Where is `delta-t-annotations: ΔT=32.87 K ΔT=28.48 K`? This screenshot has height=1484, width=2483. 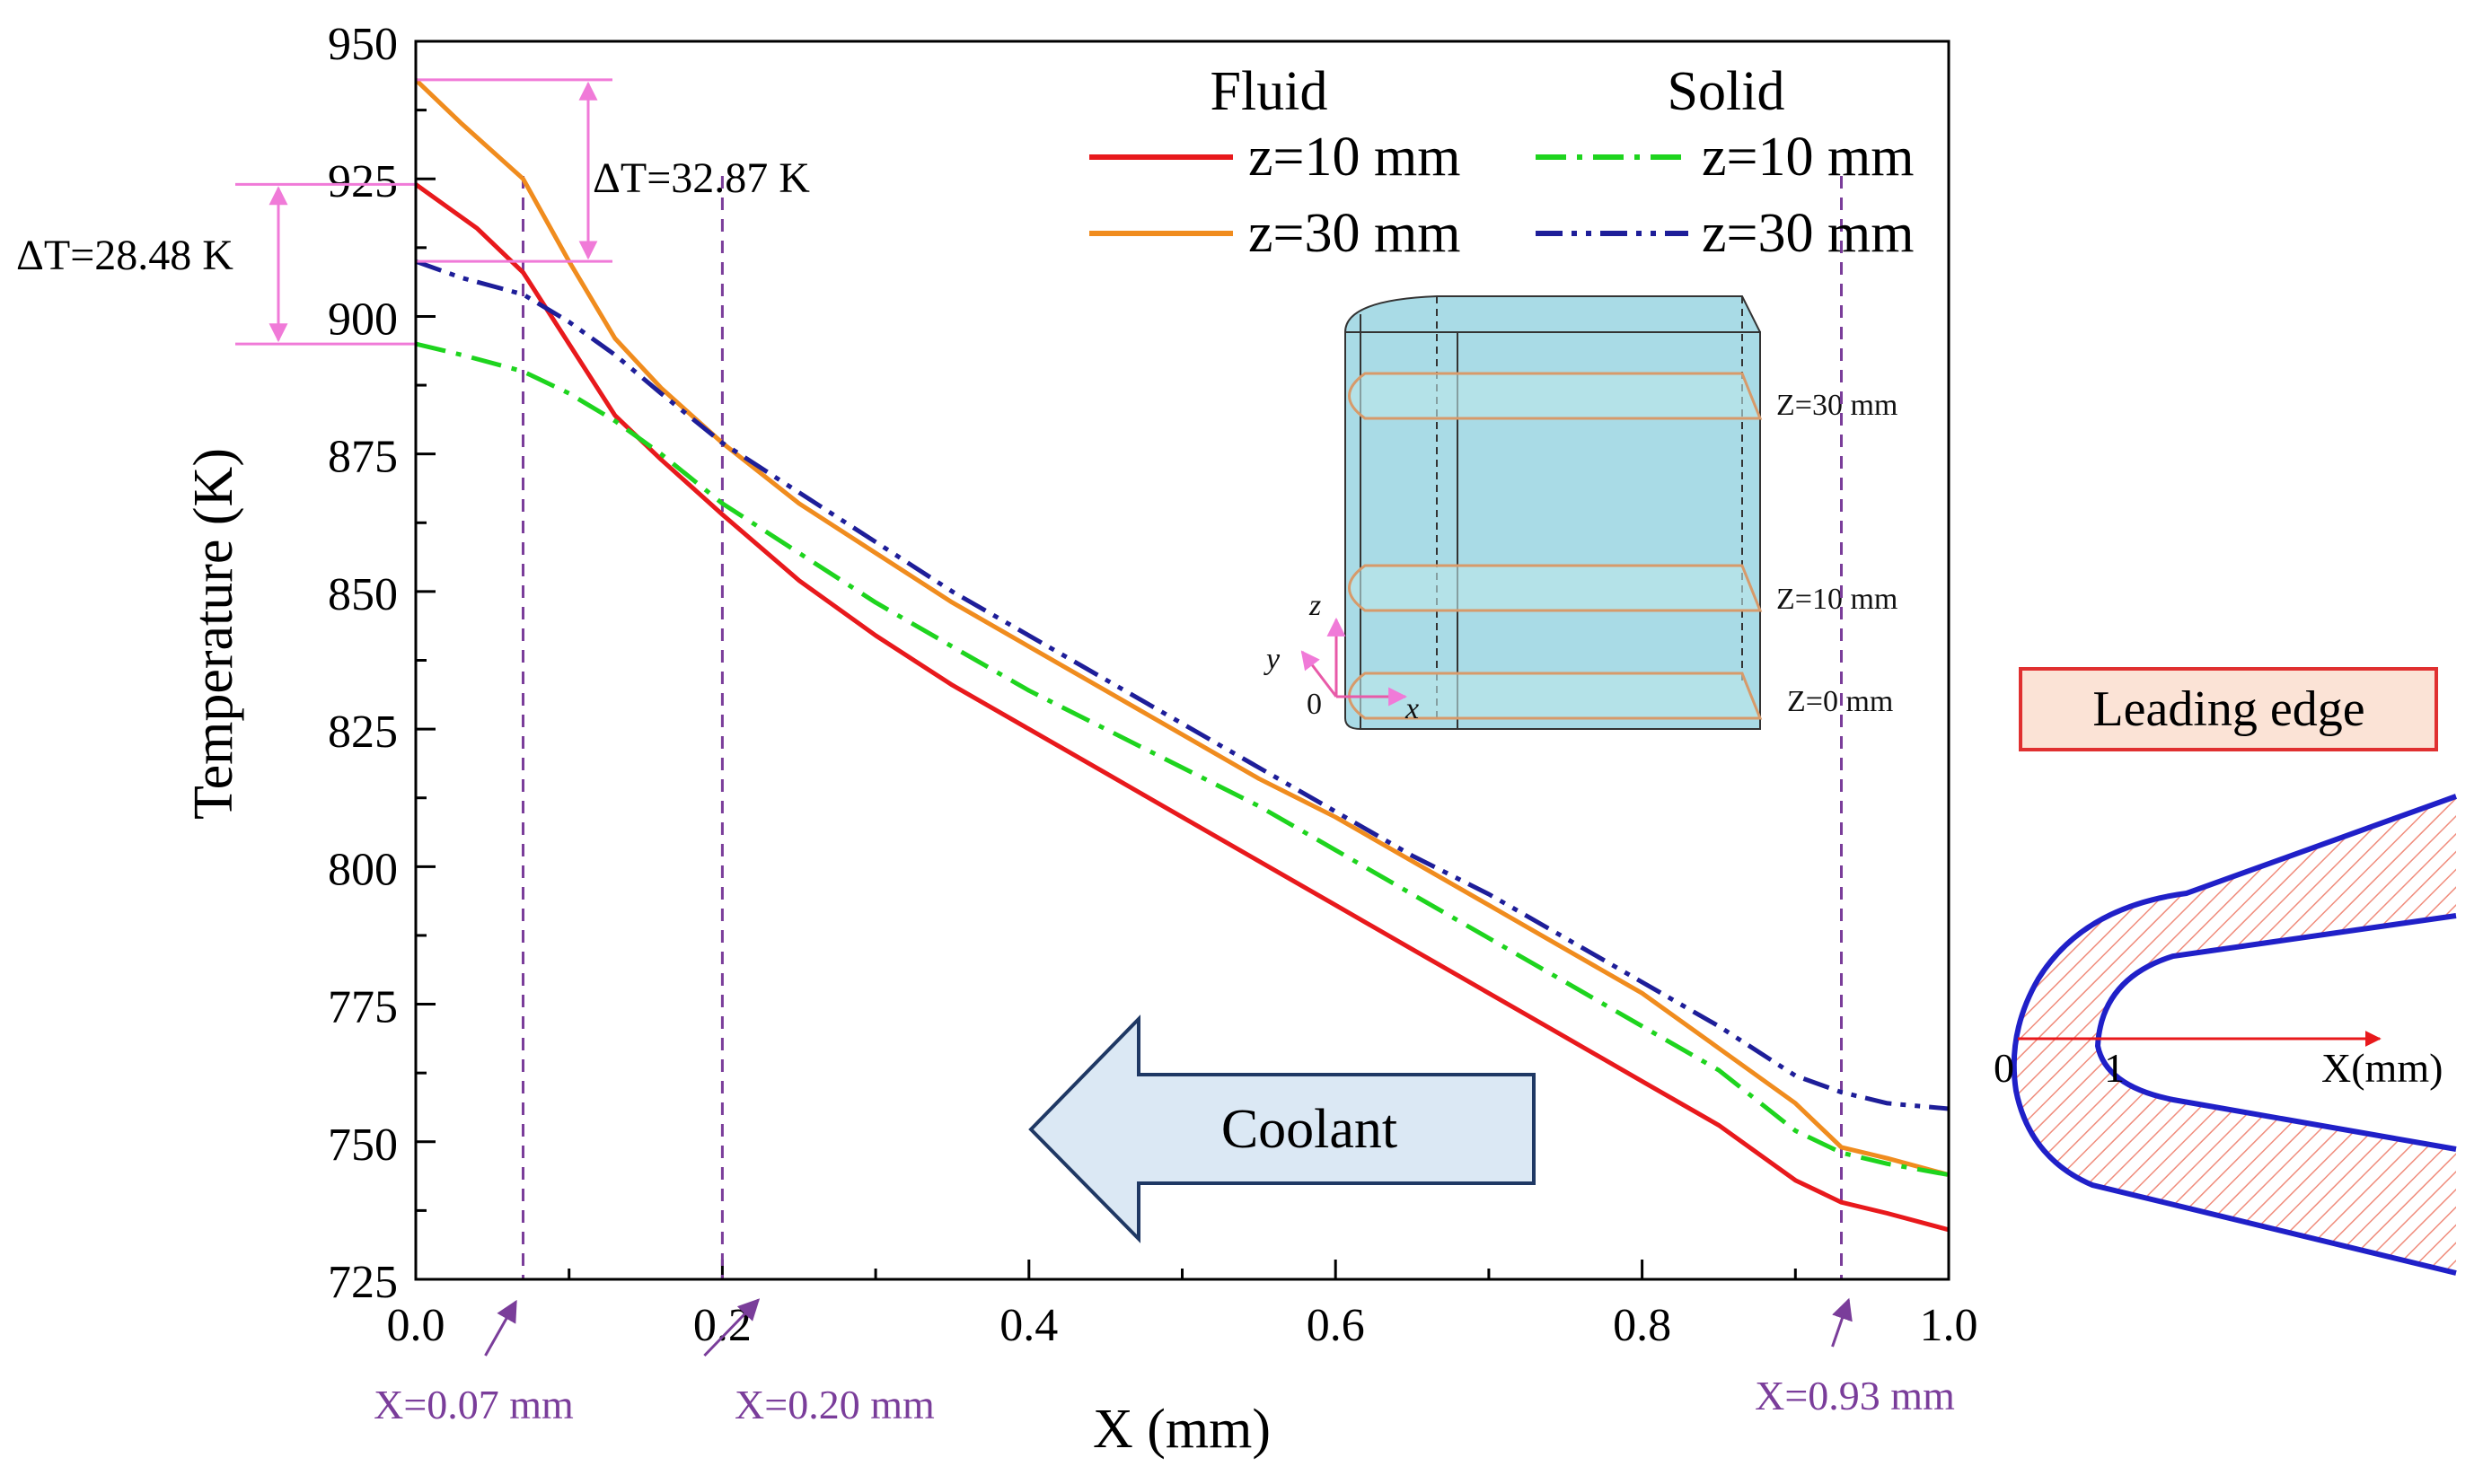 delta-t-annotations: ΔT=32.87 K ΔT=28.48 K is located at coordinates (413, 212).